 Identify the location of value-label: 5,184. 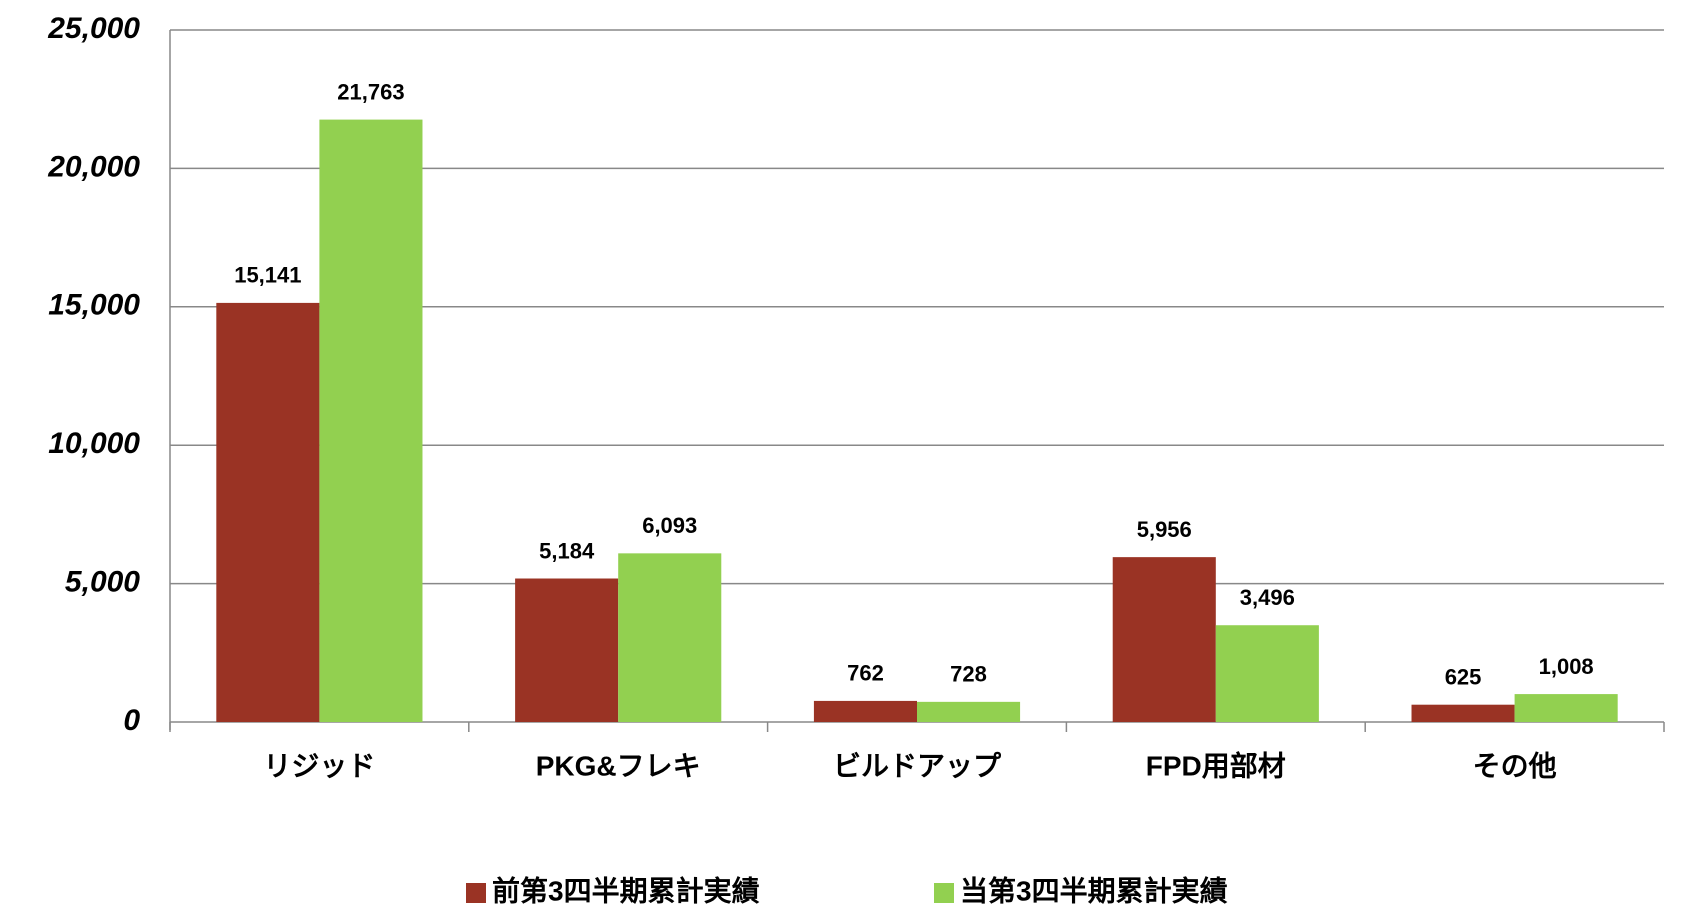
(567, 550).